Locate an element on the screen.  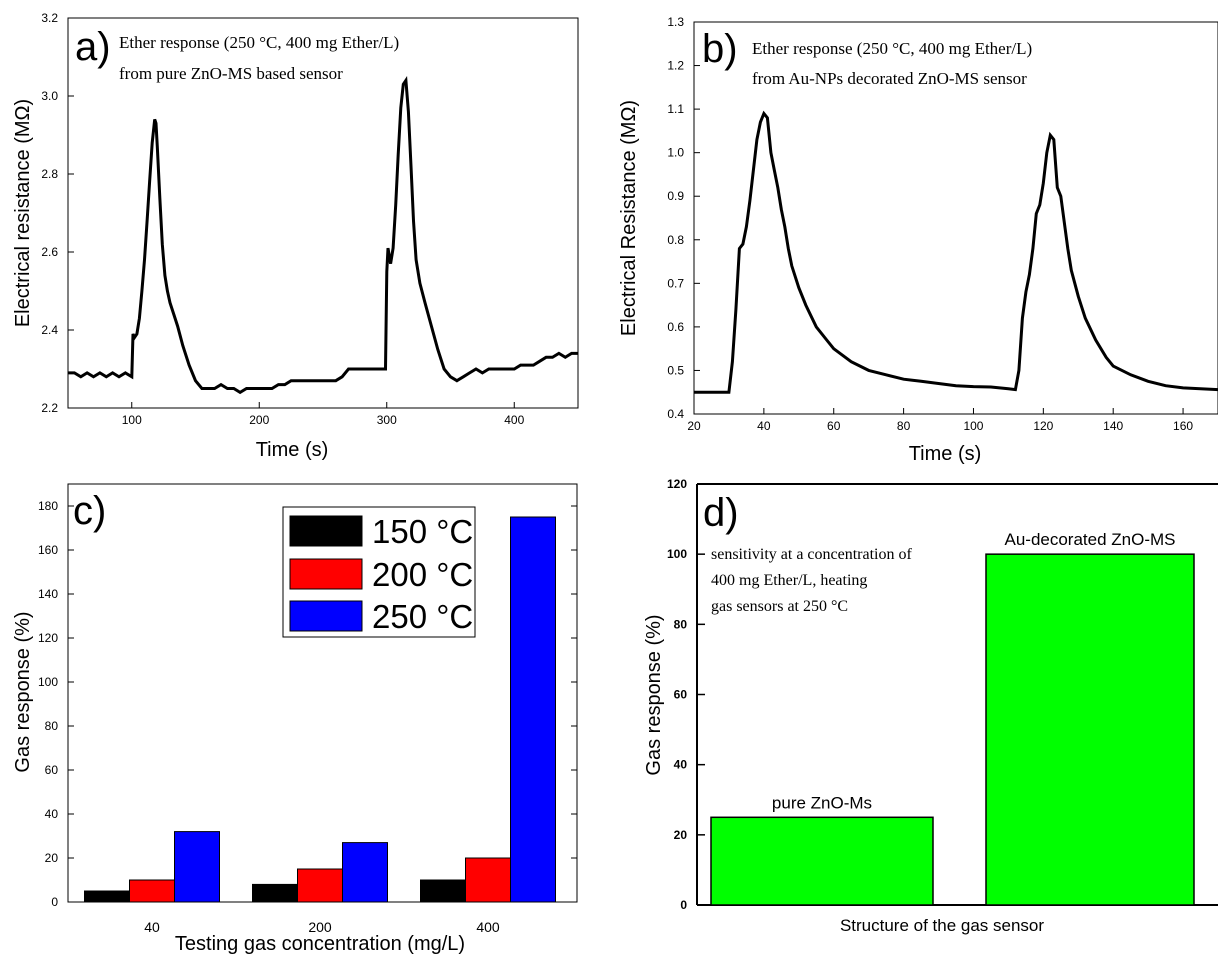
panel-d-annotation-line-3: gas sensors at 250 °C is located at coordinates (779, 606).